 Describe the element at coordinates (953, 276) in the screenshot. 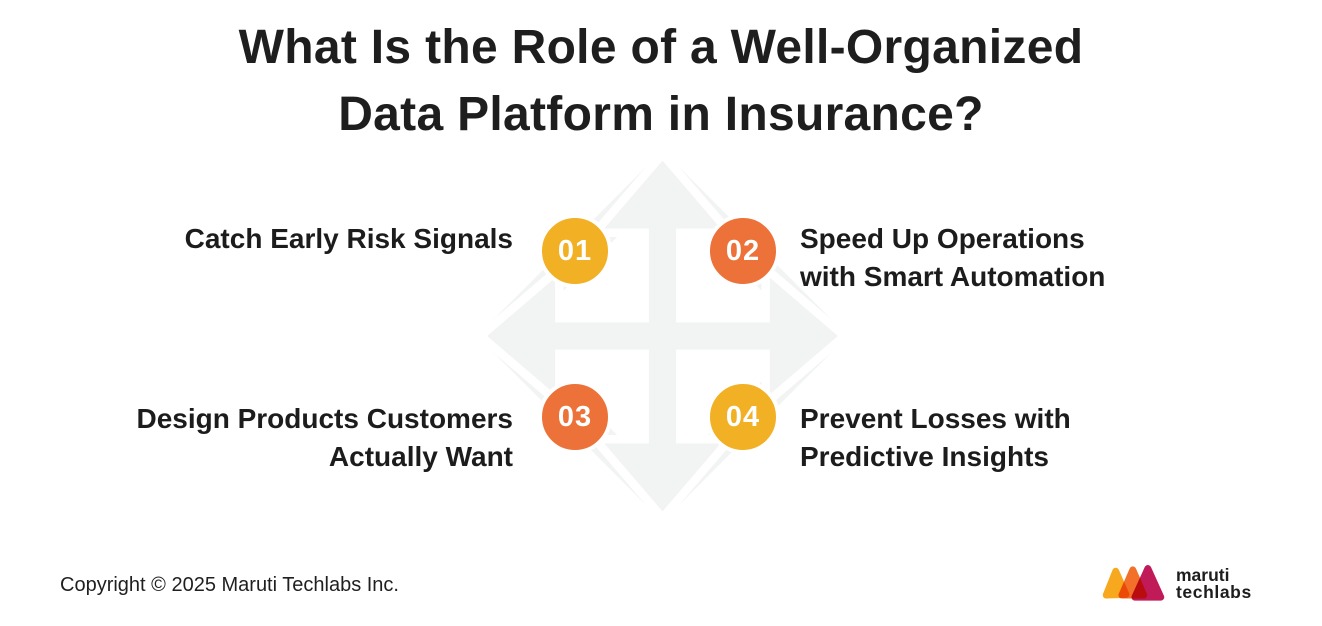

I see `item-2-label-line: with Smart Automation` at that location.